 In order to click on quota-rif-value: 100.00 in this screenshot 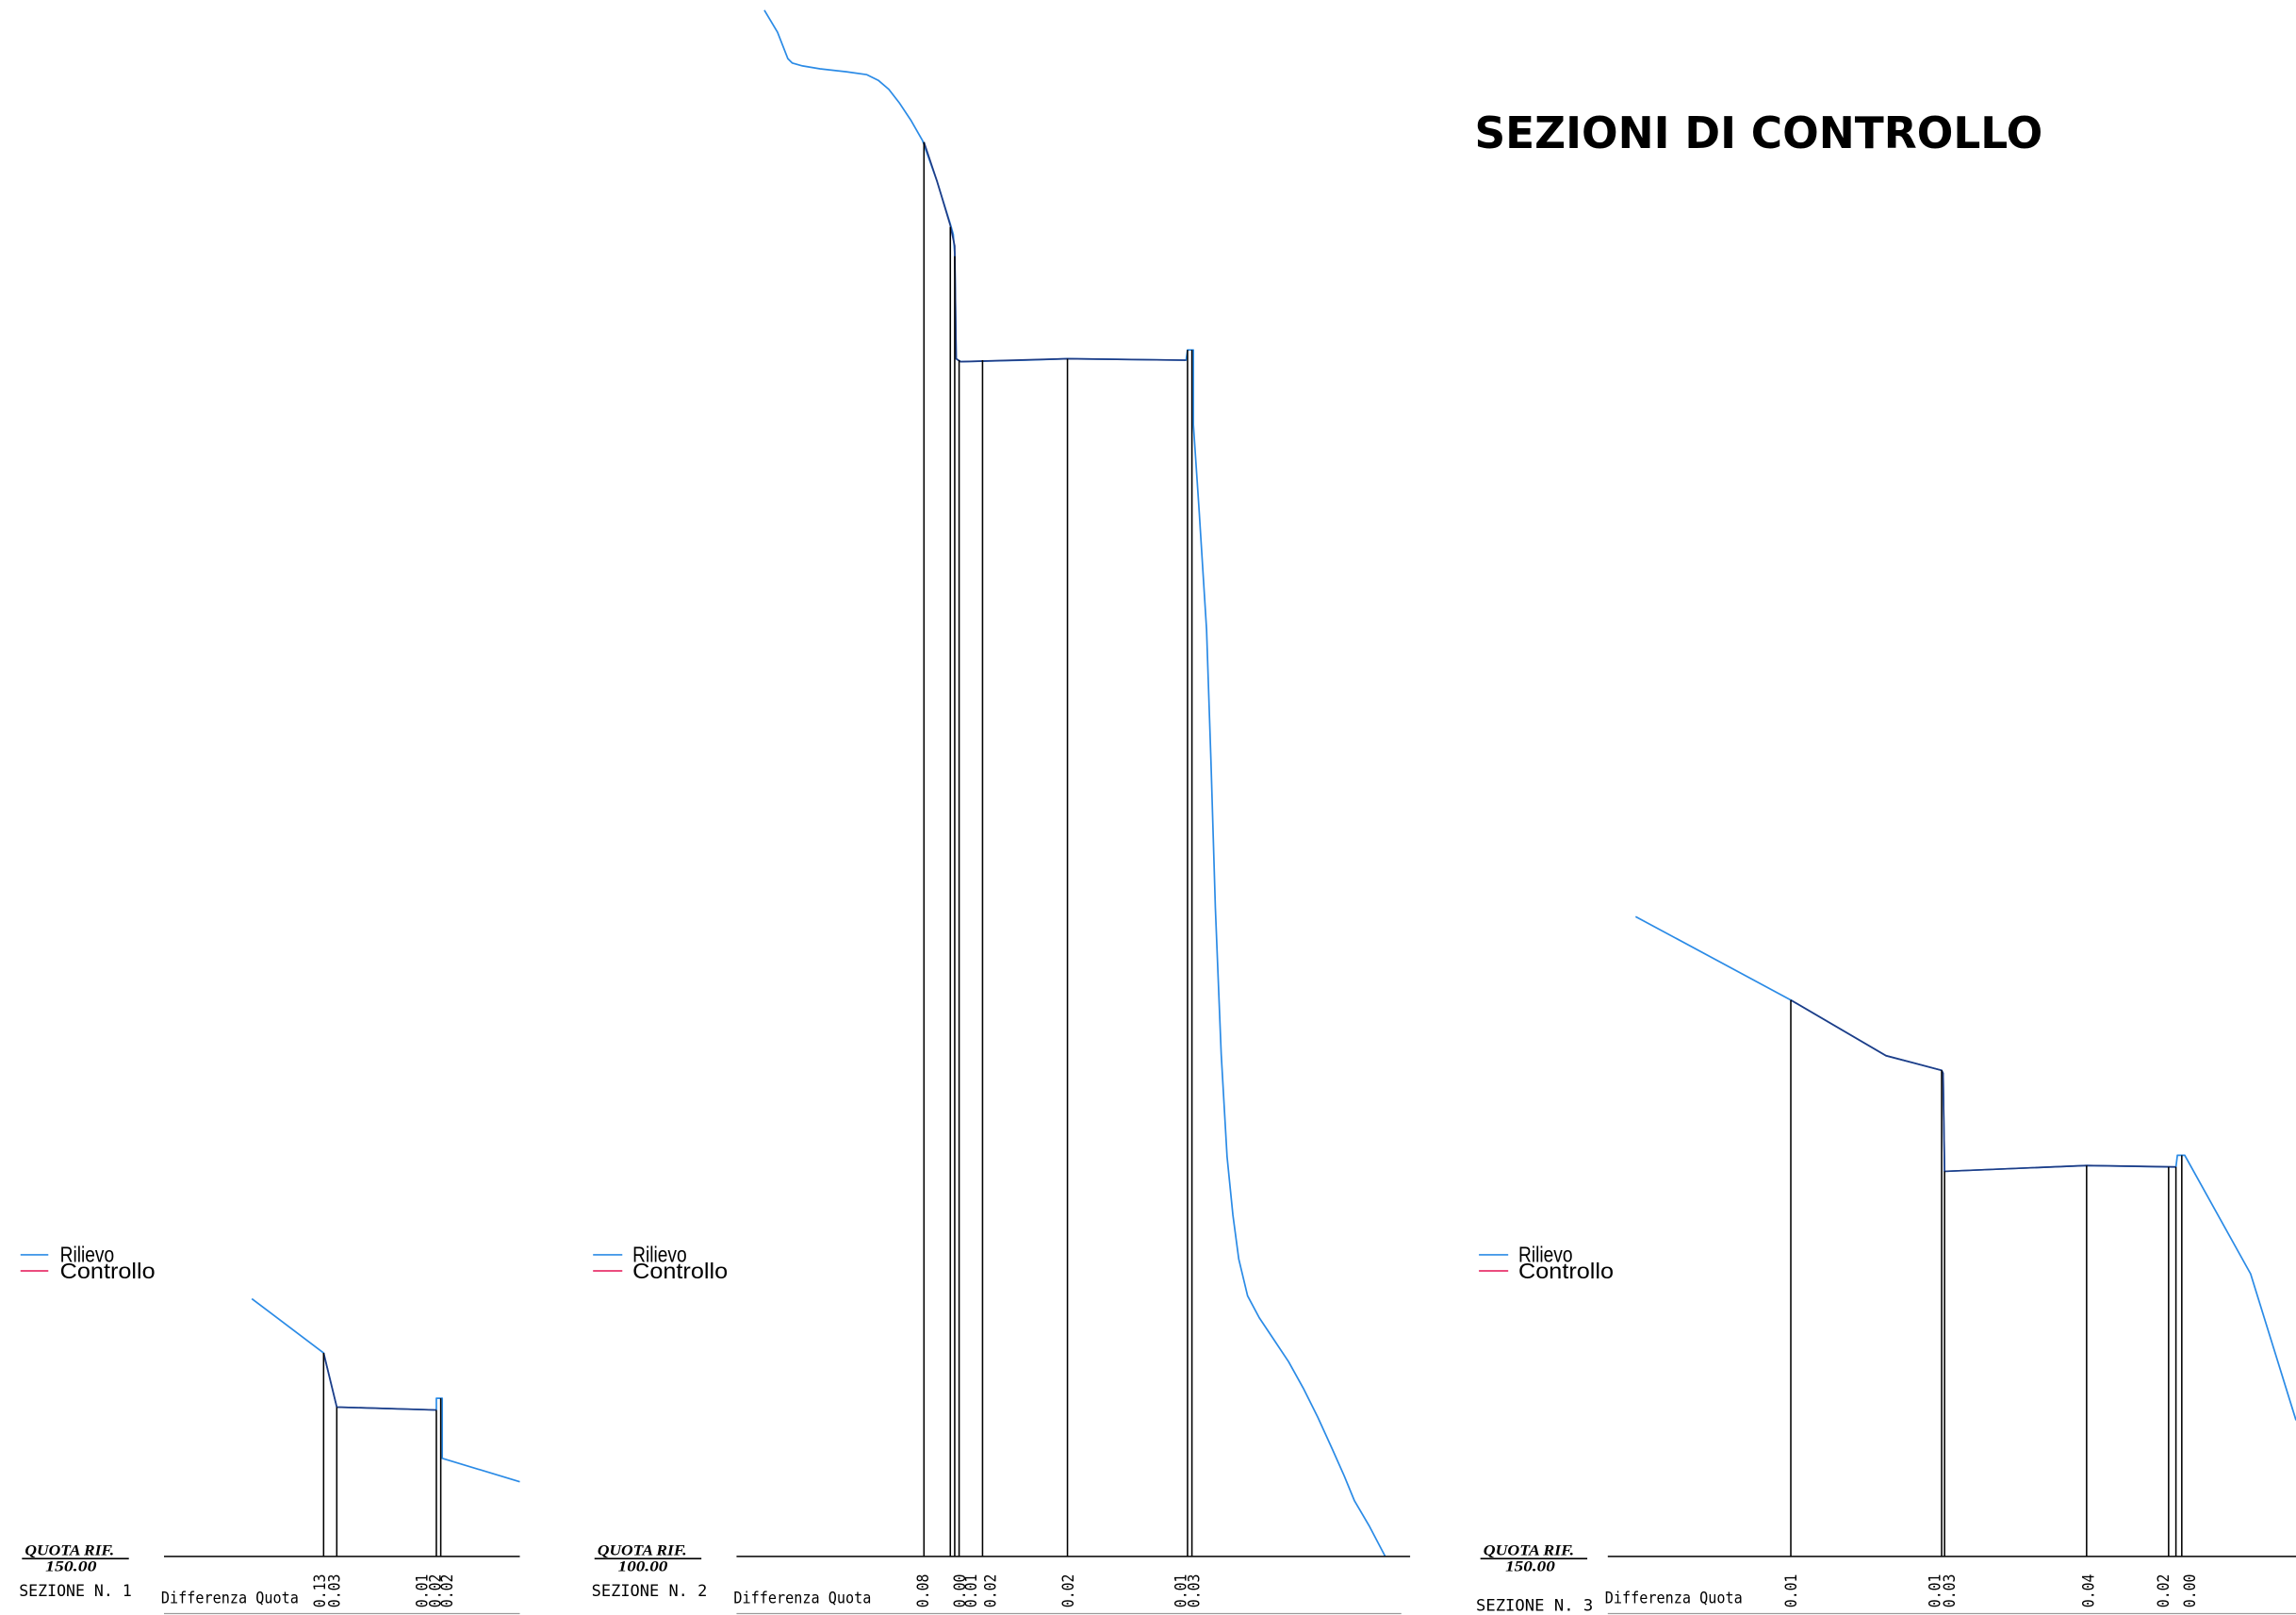, I will do `click(643, 1565)`.